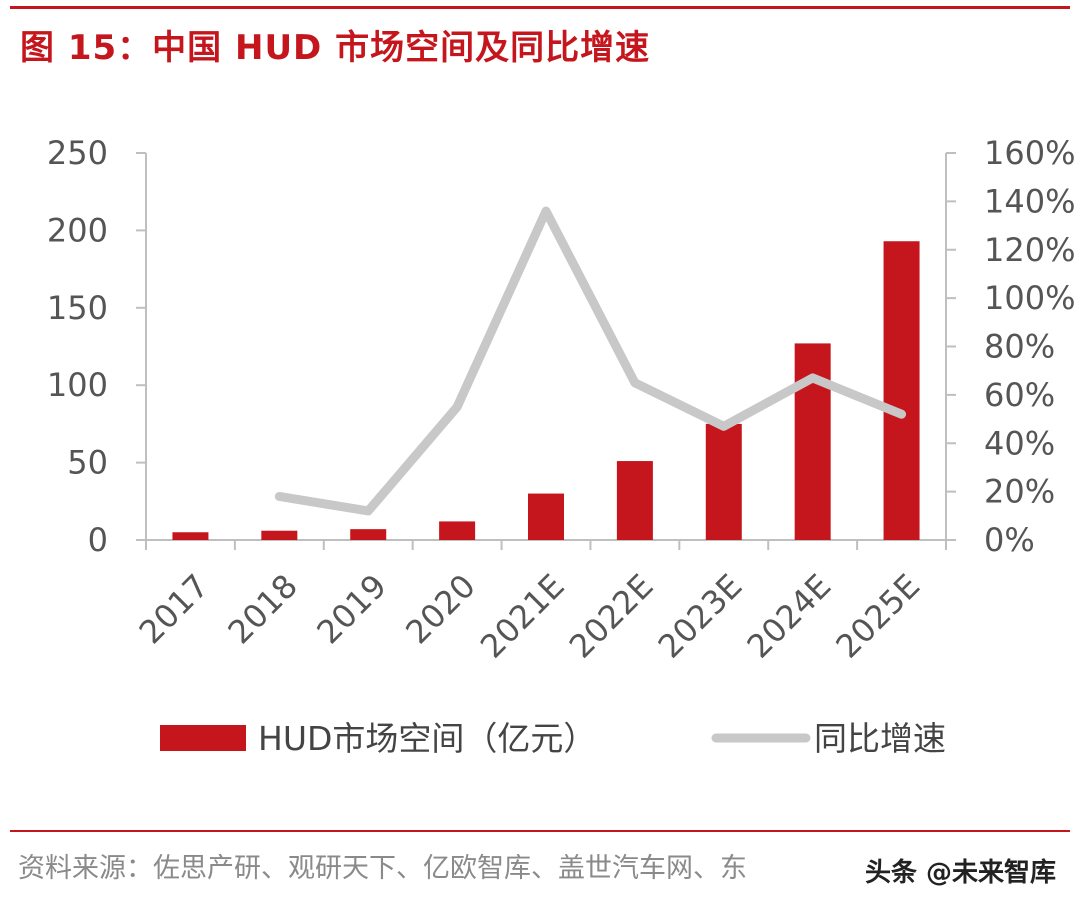 The width and height of the screenshot is (1080, 907). What do you see at coordinates (1019, 347) in the screenshot?
I see `right-tick-label: 80%` at bounding box center [1019, 347].